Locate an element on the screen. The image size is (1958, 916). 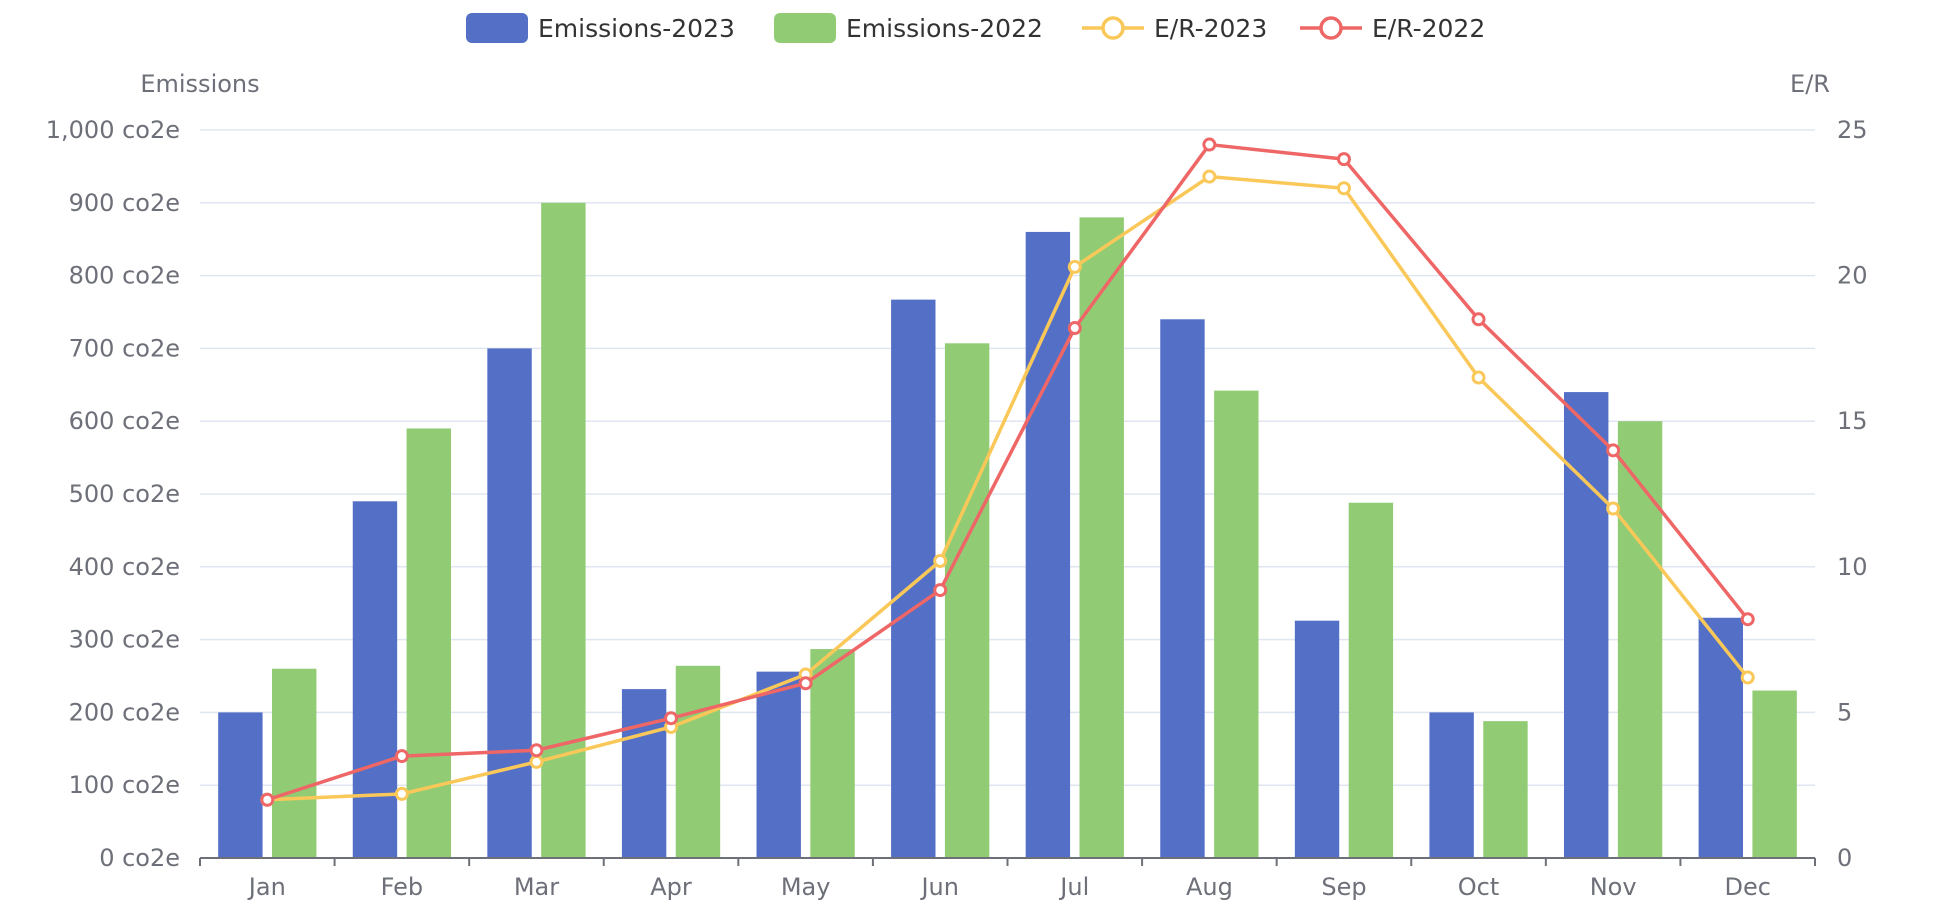
y-right-tick-label: 15 is located at coordinates (1852, 421).